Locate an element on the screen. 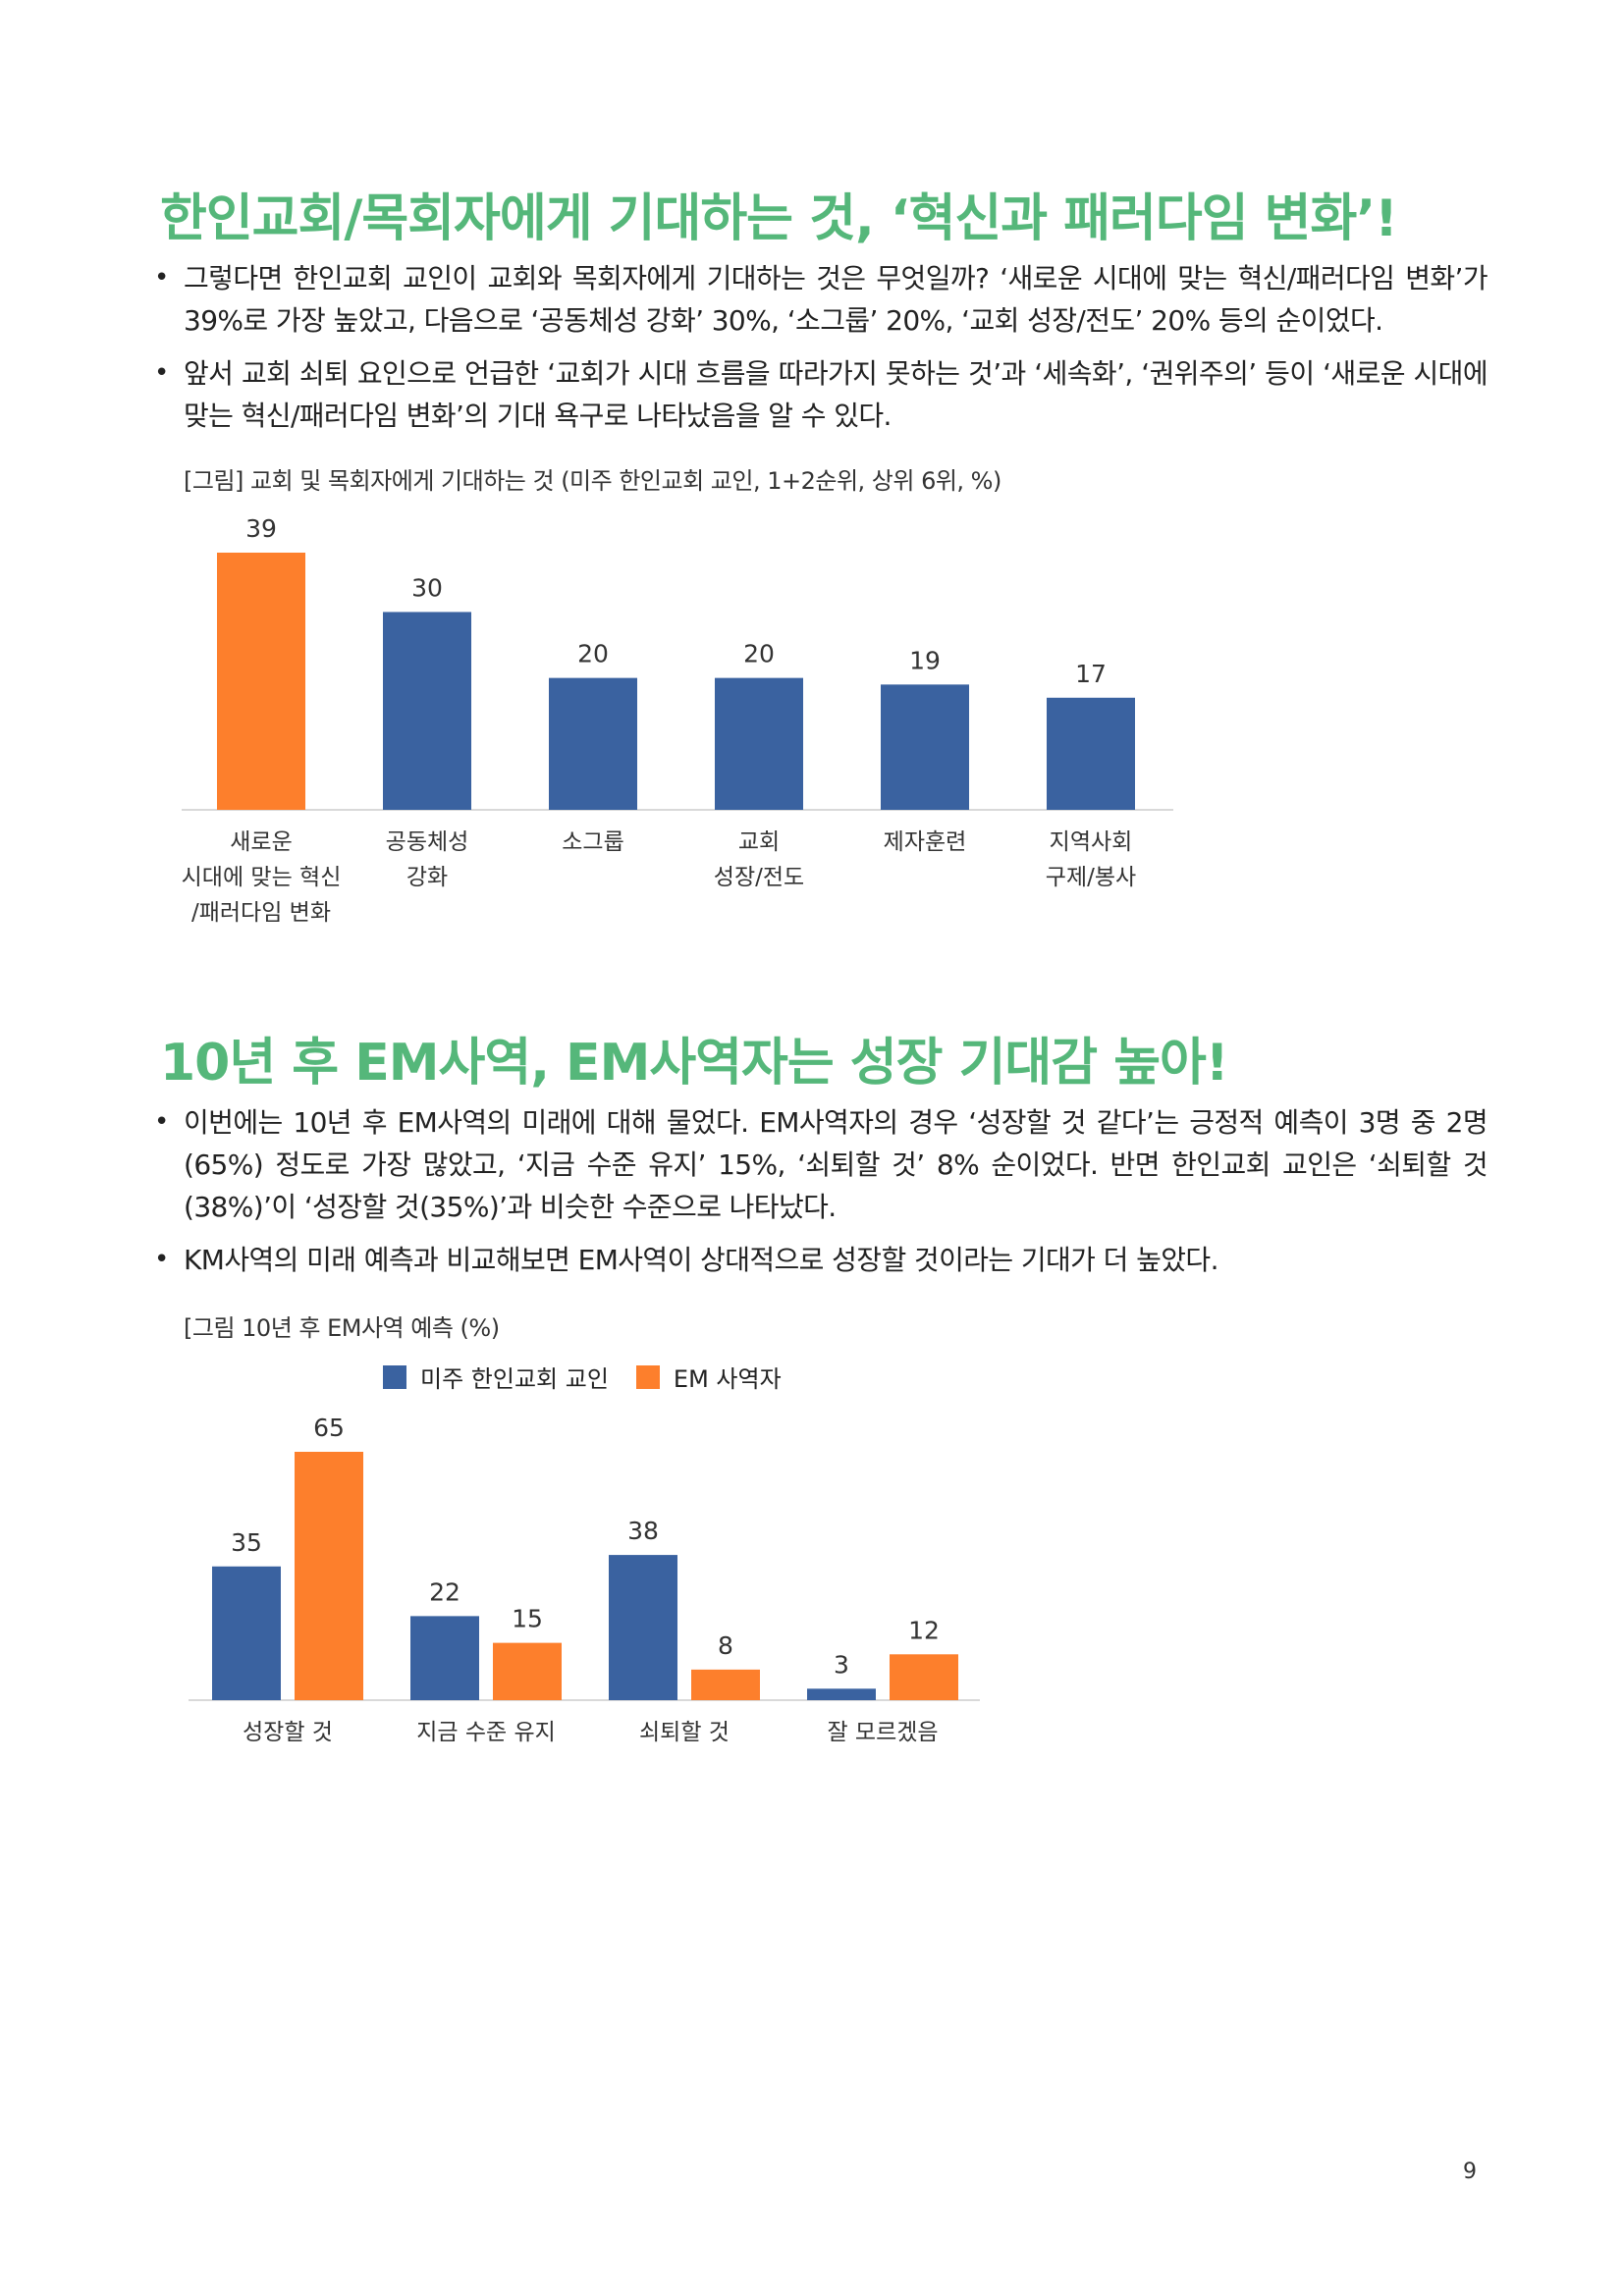 The image size is (1623, 2296). data-label: 65 is located at coordinates (329, 1428).